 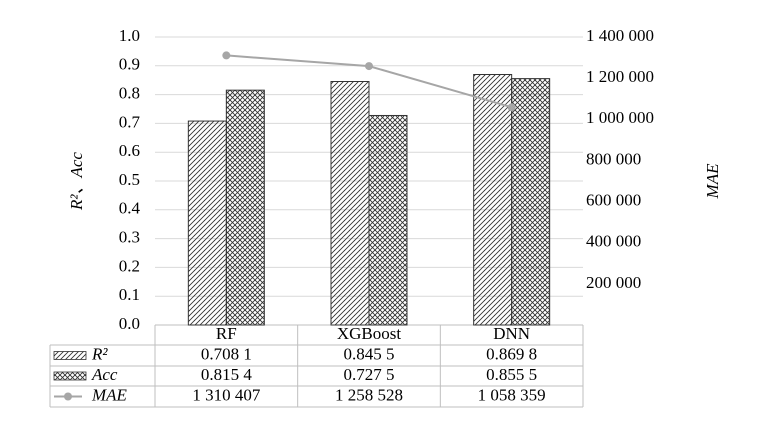 What do you see at coordinates (129, 35) in the screenshot?
I see `y-tick-label: 1.0` at bounding box center [129, 35].